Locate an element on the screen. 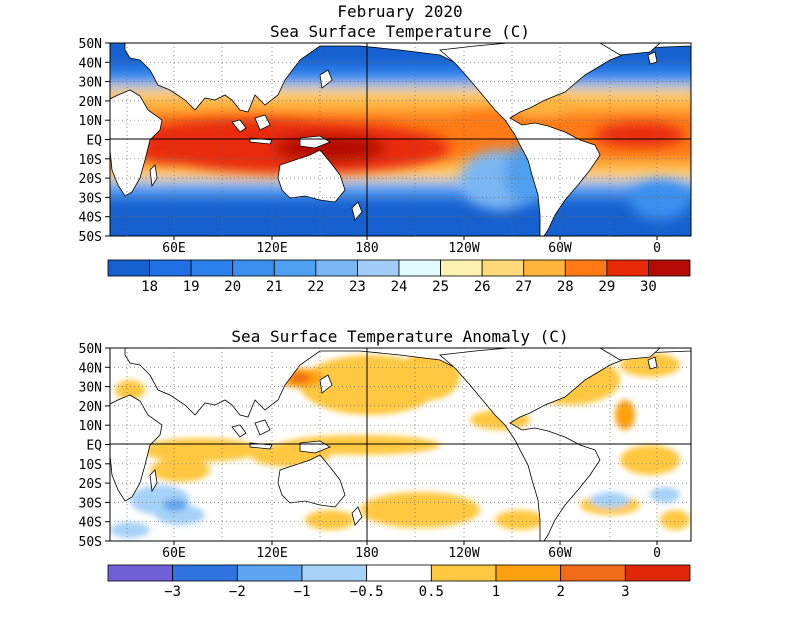 The height and width of the screenshot is (618, 800). anomaly-lat-labels: 50N 40N 30N 20N 10N EQ 10S 20S 30S 40S 50S is located at coordinates (94, 446).